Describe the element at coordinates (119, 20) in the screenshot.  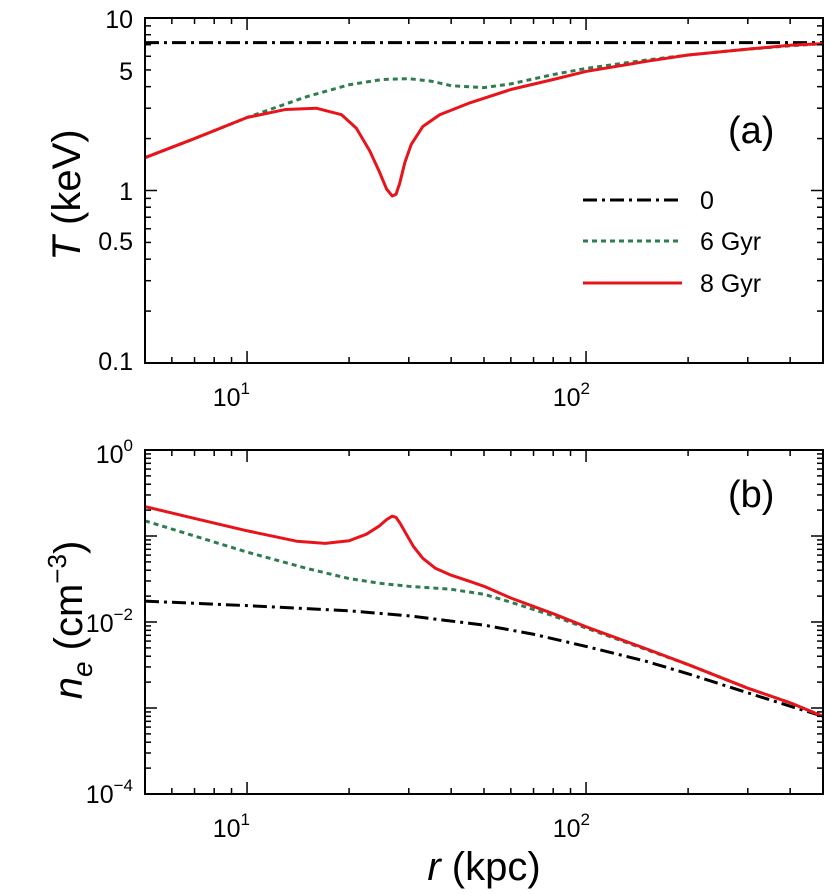
I see `ytick-label-a-10: 10` at that location.